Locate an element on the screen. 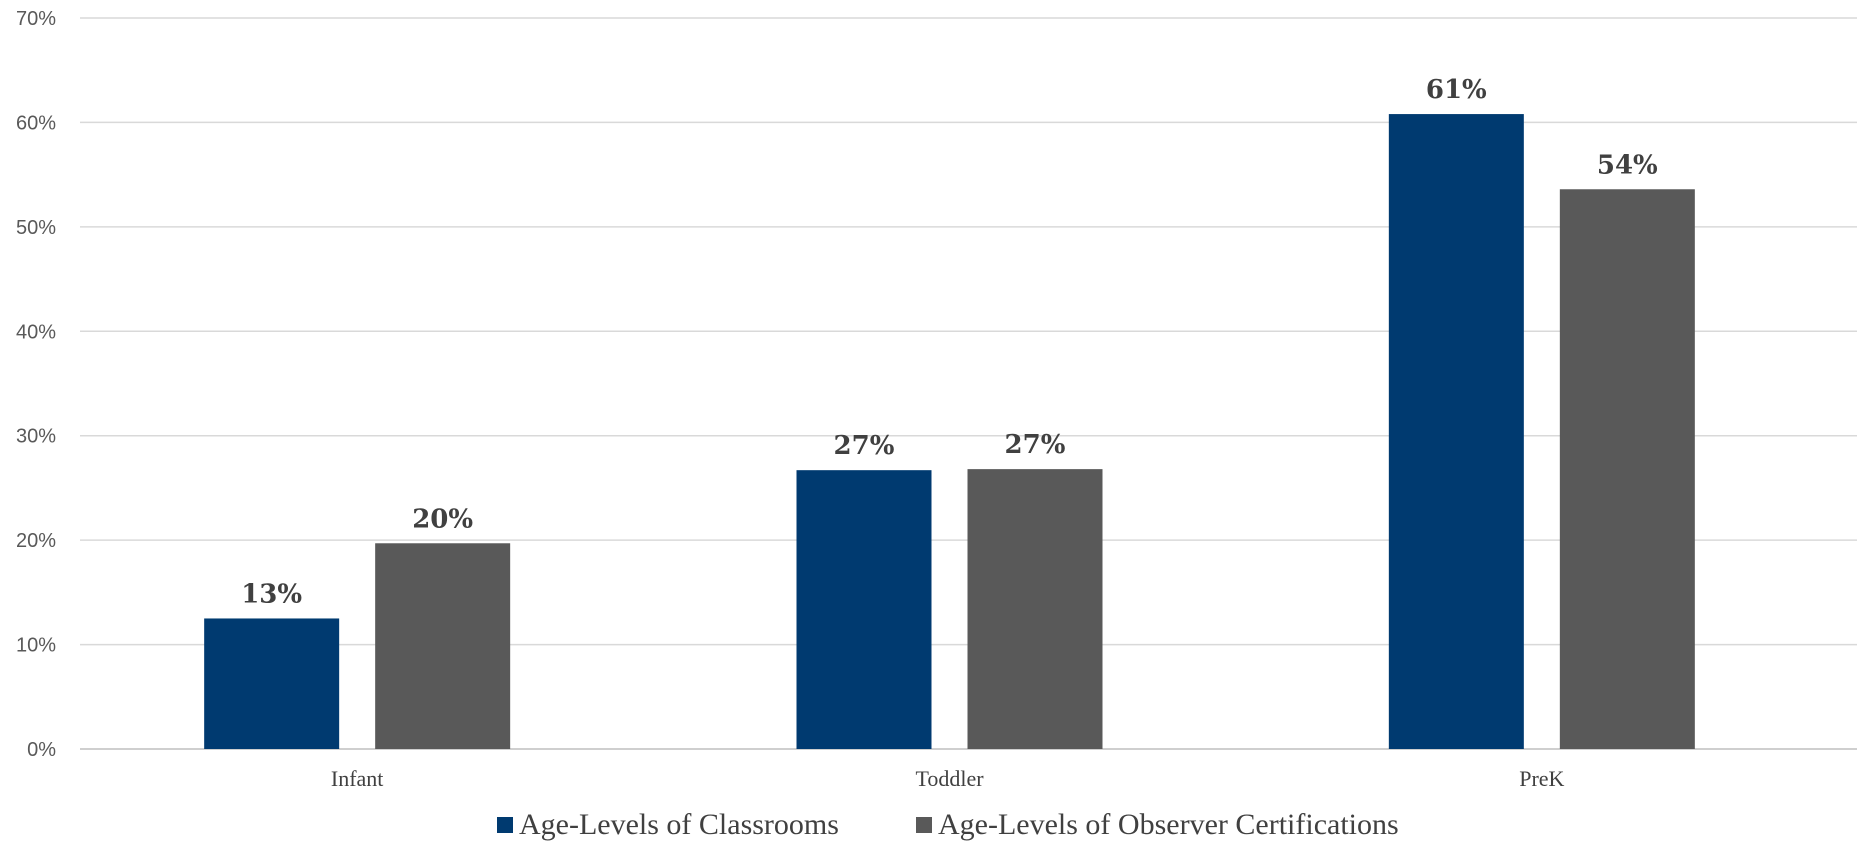 The height and width of the screenshot is (848, 1857). y-tick-label: 60% is located at coordinates (36, 123).